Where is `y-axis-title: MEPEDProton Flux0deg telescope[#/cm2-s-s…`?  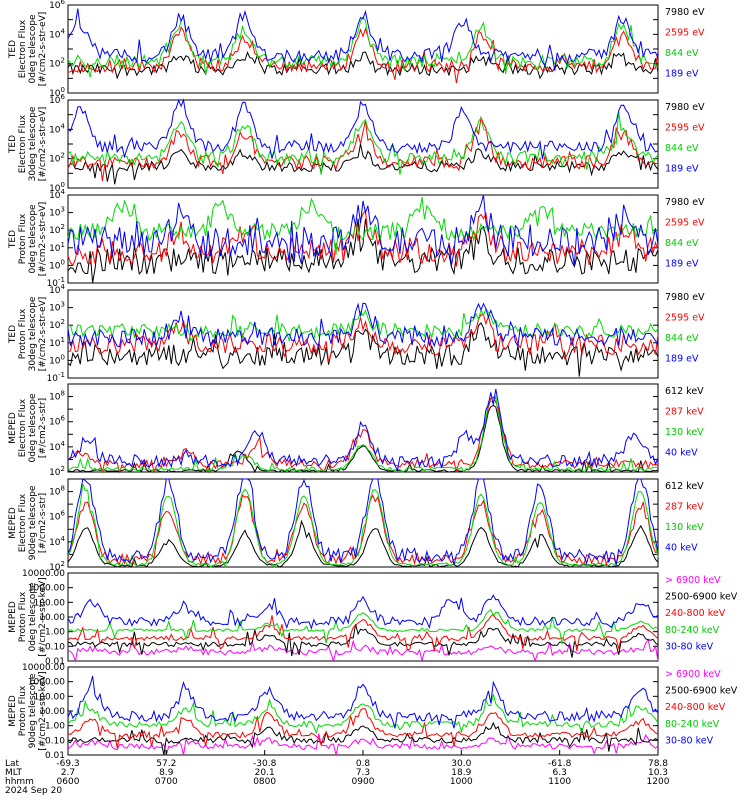 y-axis-title: MEPEDProton Flux0deg telescope[#/cm2-s-s… is located at coordinates (28, 616).